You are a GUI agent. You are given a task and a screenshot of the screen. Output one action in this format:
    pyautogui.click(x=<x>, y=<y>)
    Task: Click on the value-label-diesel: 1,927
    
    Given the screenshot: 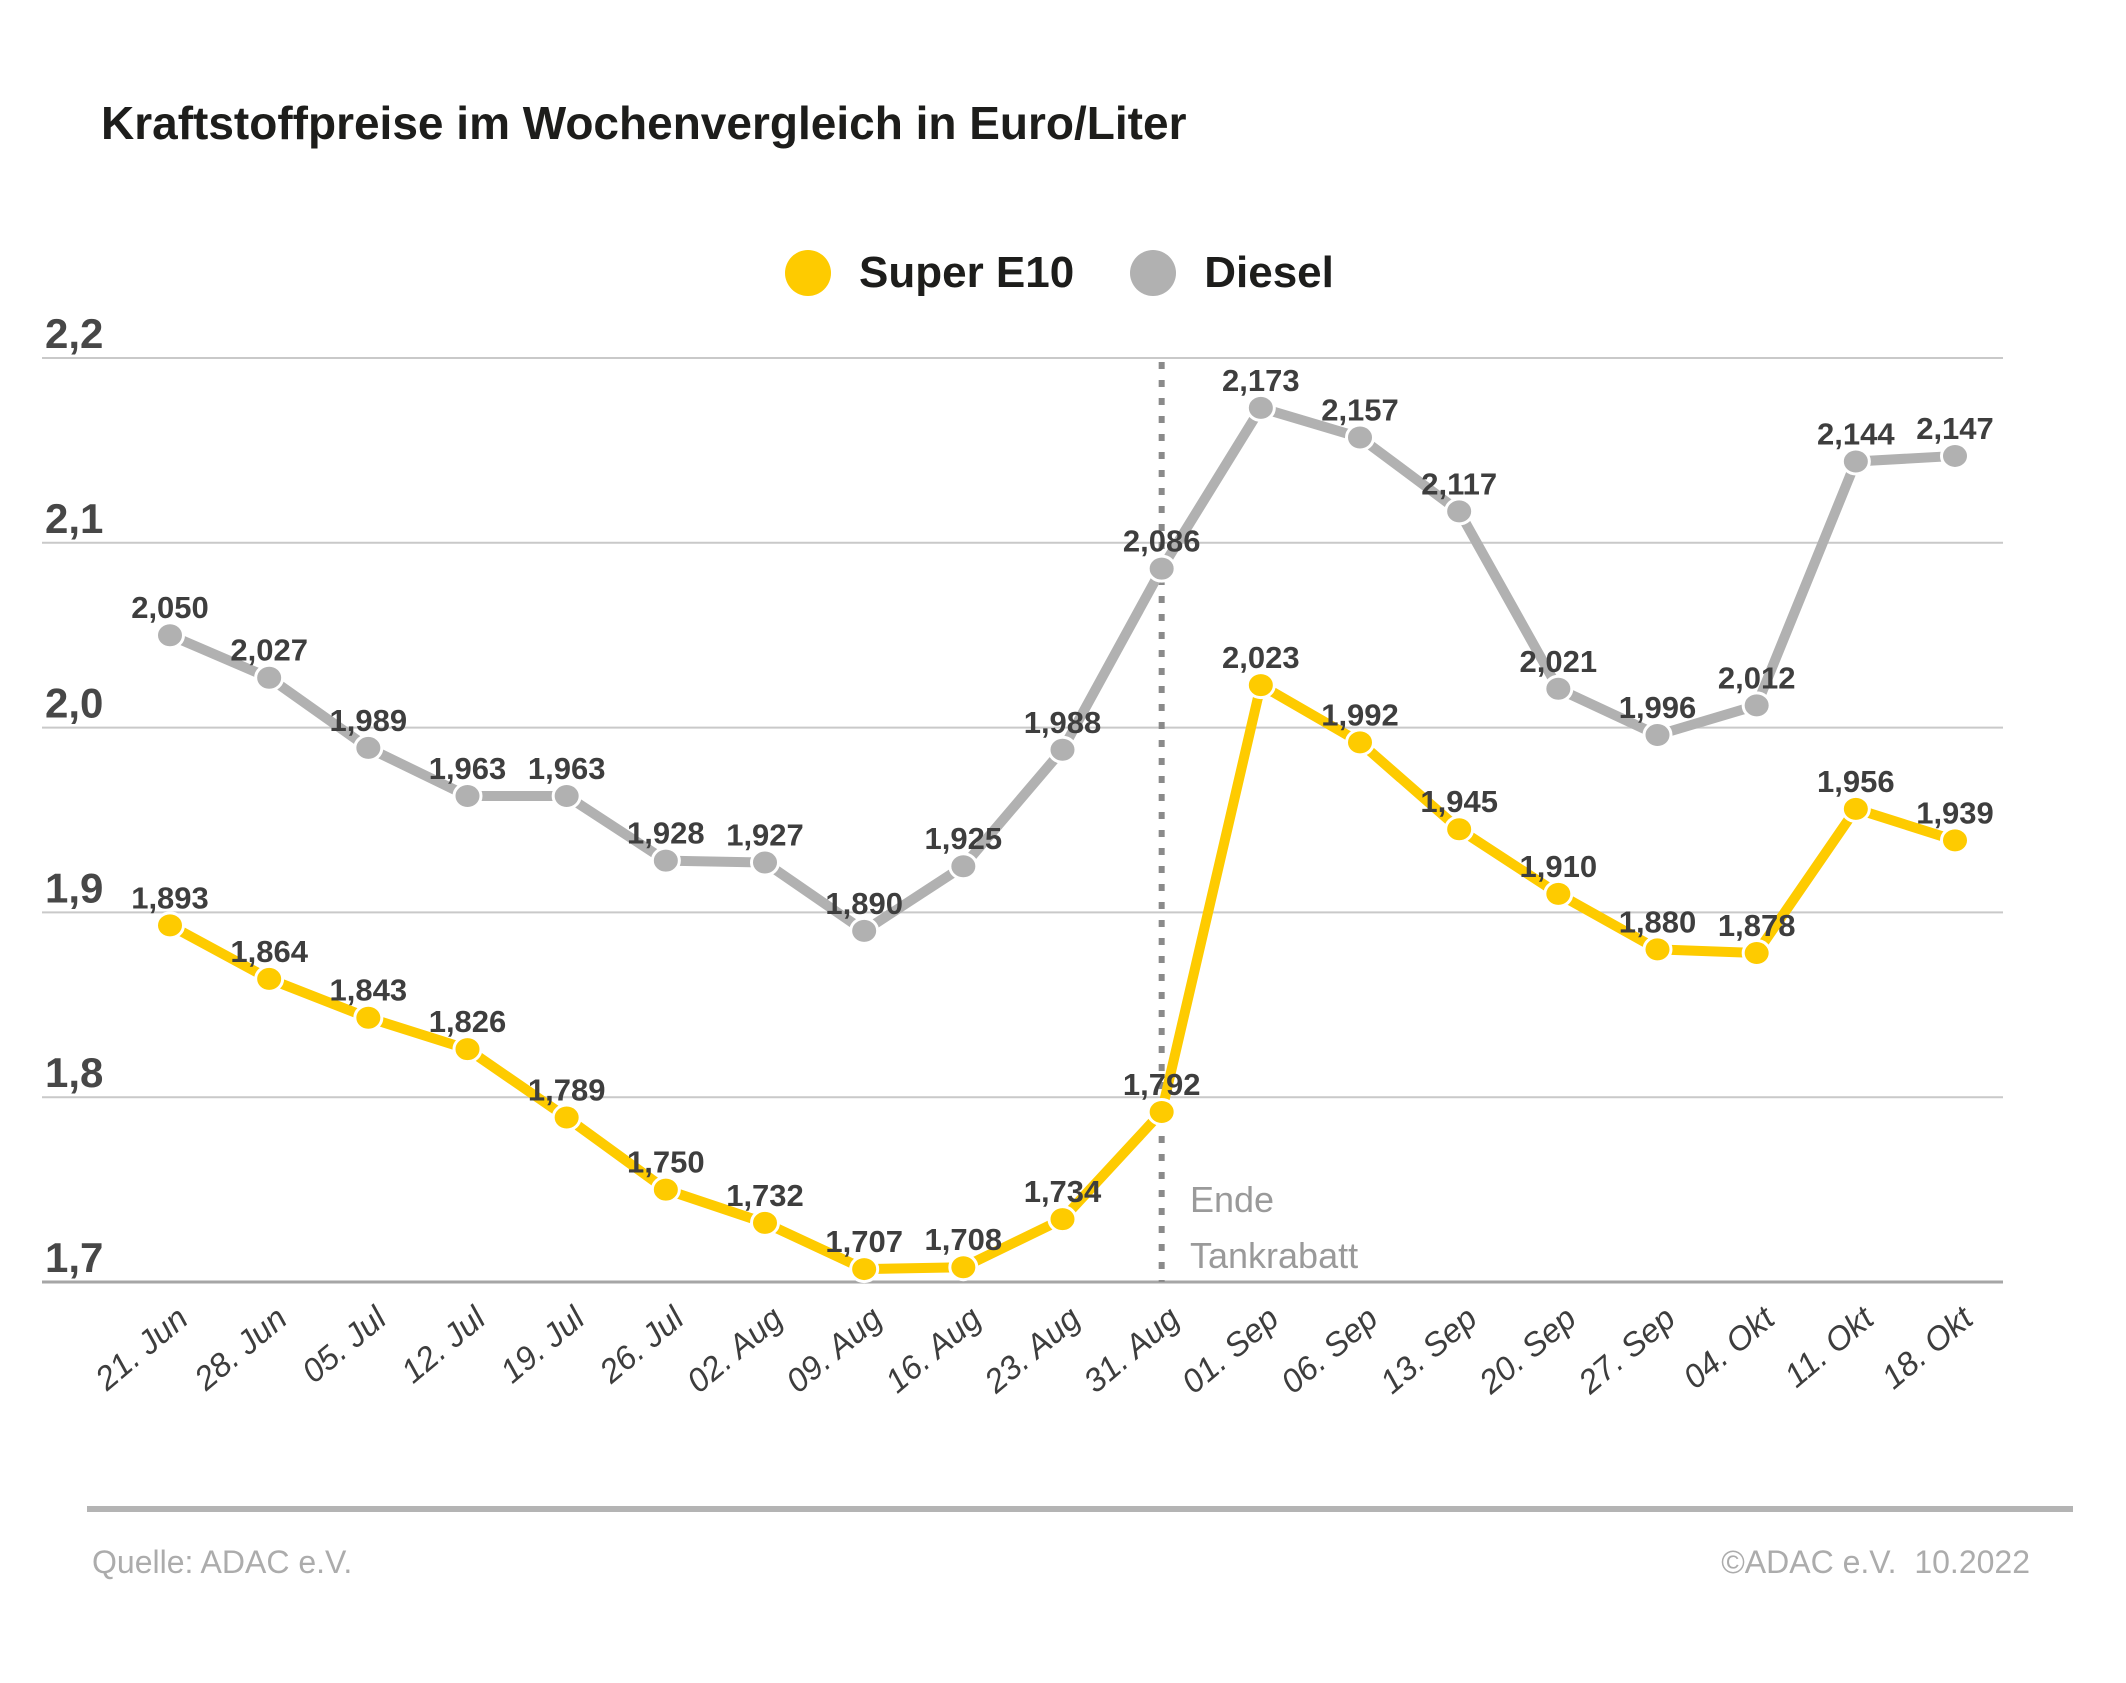 What is the action you would take?
    pyautogui.click(x=765, y=835)
    